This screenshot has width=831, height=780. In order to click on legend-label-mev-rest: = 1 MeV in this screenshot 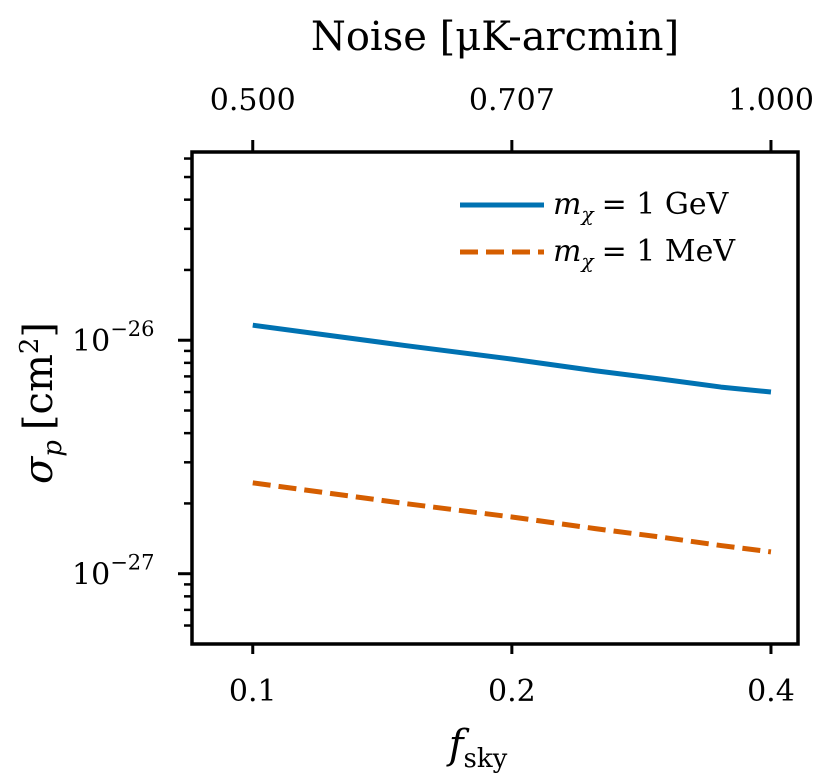, I will do `click(669, 251)`.